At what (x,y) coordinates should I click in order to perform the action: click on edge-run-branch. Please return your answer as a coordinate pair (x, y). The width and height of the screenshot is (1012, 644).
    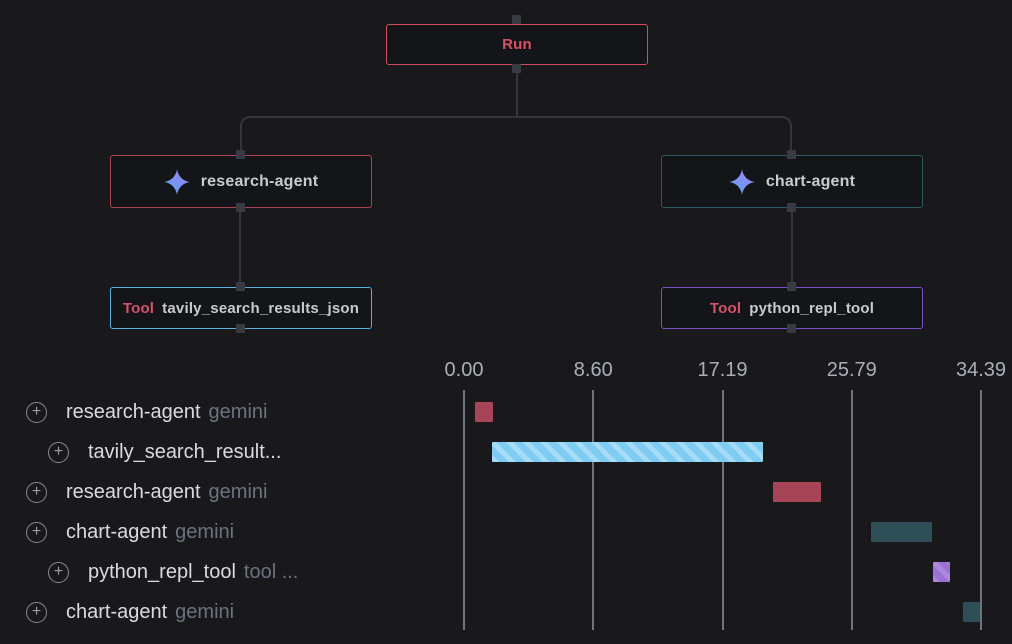
    Looking at the image, I should click on (517, 93).